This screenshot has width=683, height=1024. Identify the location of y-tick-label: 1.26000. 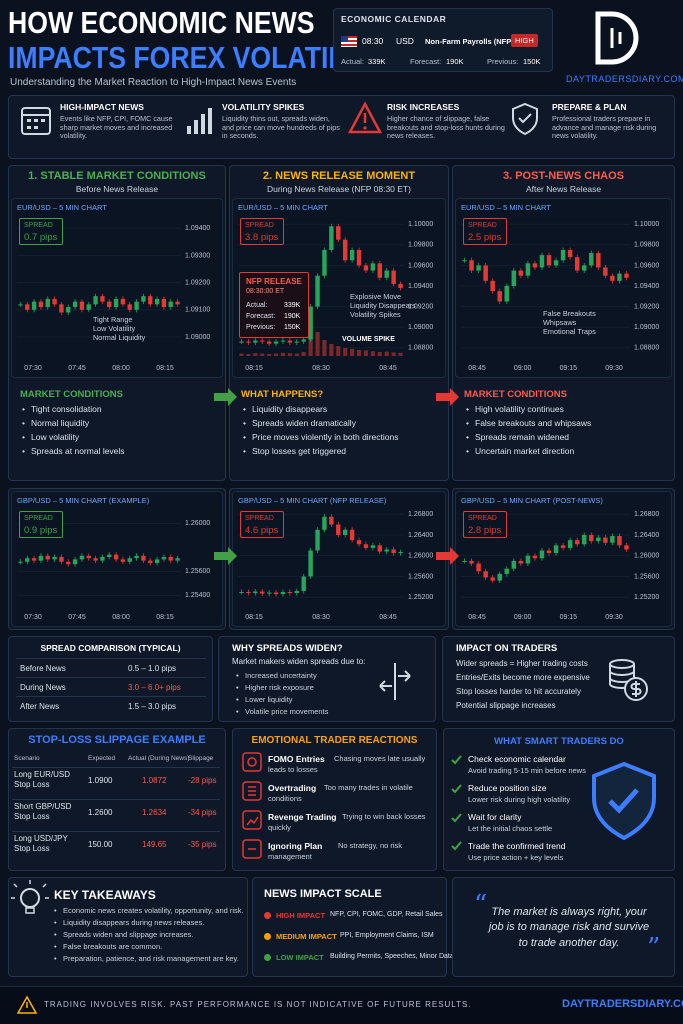
(646, 556).